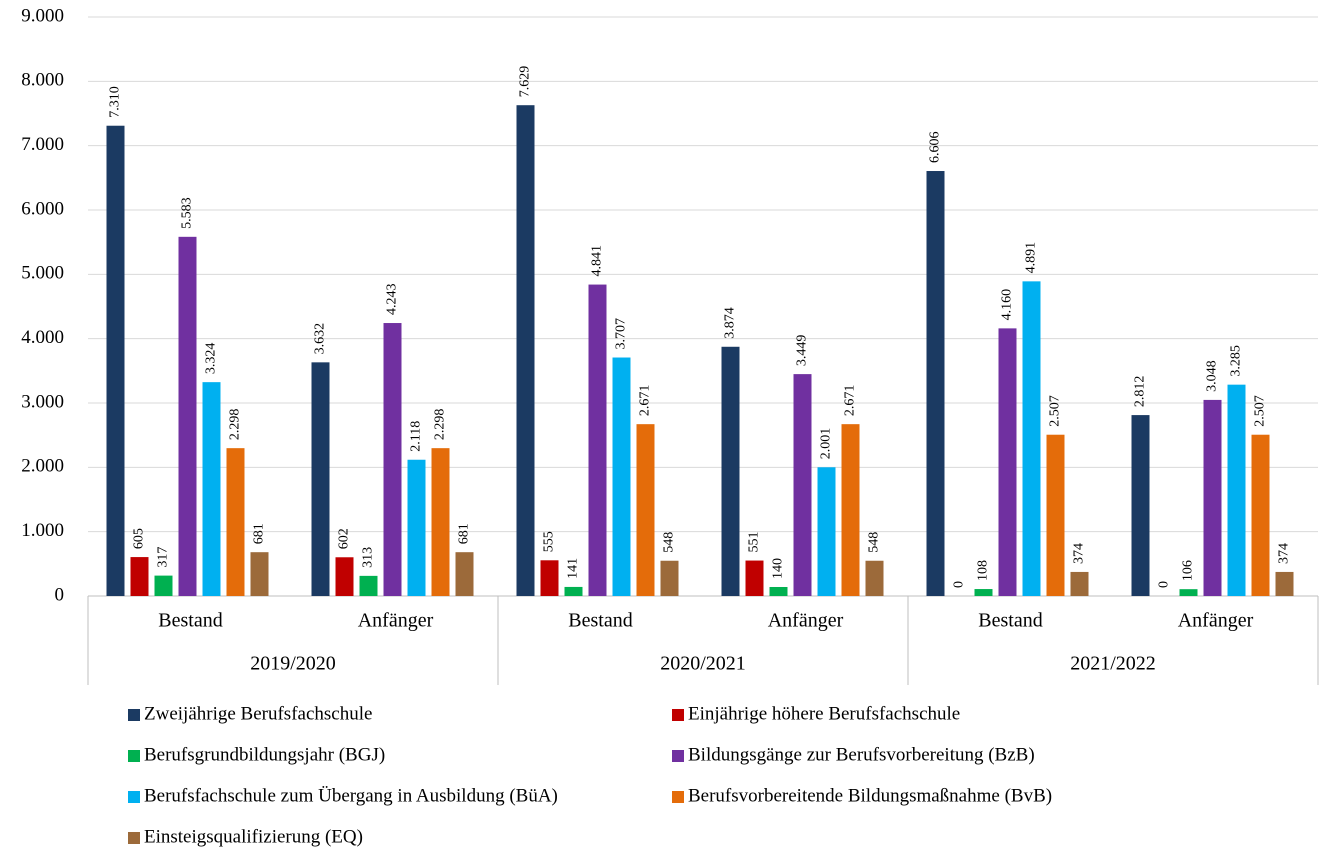  Describe the element at coordinates (1140, 392) in the screenshot. I see `value-label: 2.812` at that location.